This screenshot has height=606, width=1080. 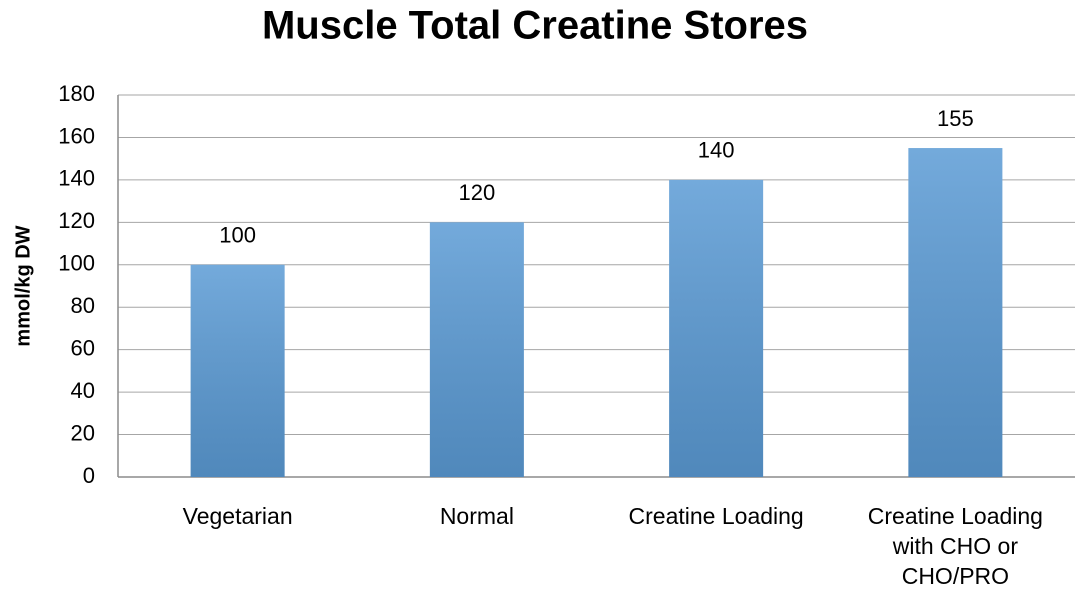 What do you see at coordinates (83, 347) in the screenshot?
I see `y-tick-label: 60` at bounding box center [83, 347].